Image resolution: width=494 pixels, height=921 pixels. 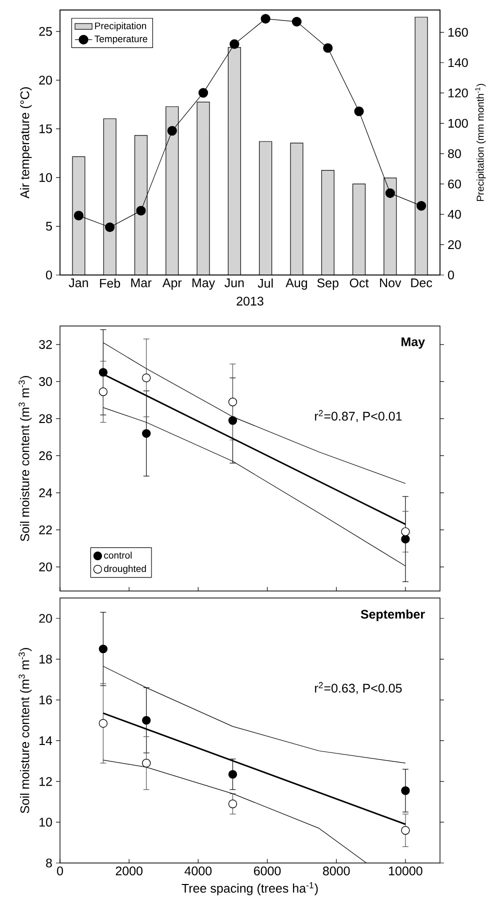 I want to click on x-tick-label: Jun, so click(x=234, y=283).